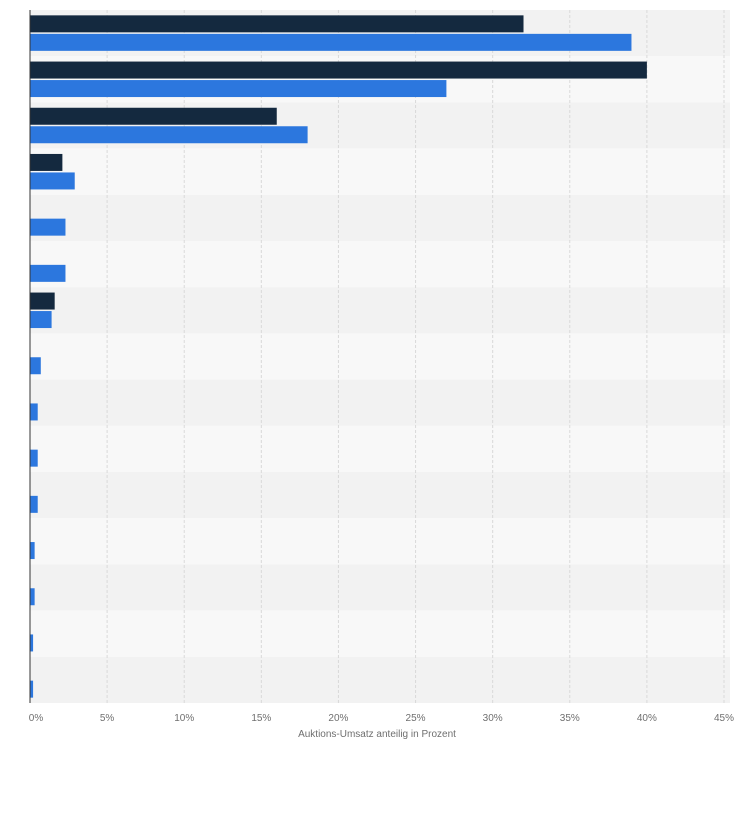  What do you see at coordinates (724, 718) in the screenshot?
I see `x-tick-label: 45%` at bounding box center [724, 718].